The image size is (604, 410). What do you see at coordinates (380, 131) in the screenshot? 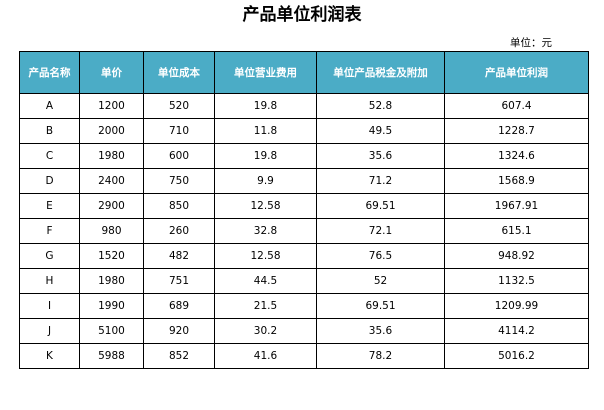
I see `cell-tax-surcharge: 49.5` at bounding box center [380, 131].